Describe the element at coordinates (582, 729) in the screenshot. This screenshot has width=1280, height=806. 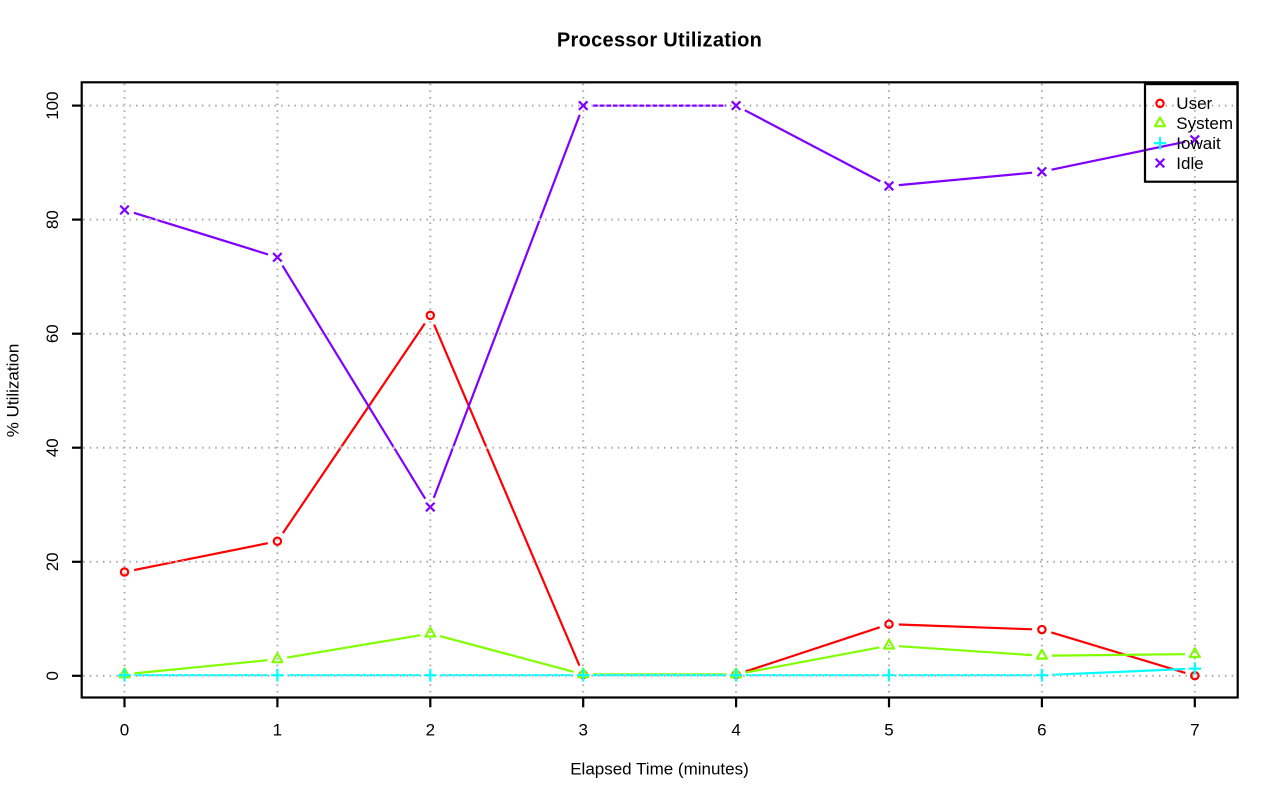
I see `svg-text: 3` at that location.